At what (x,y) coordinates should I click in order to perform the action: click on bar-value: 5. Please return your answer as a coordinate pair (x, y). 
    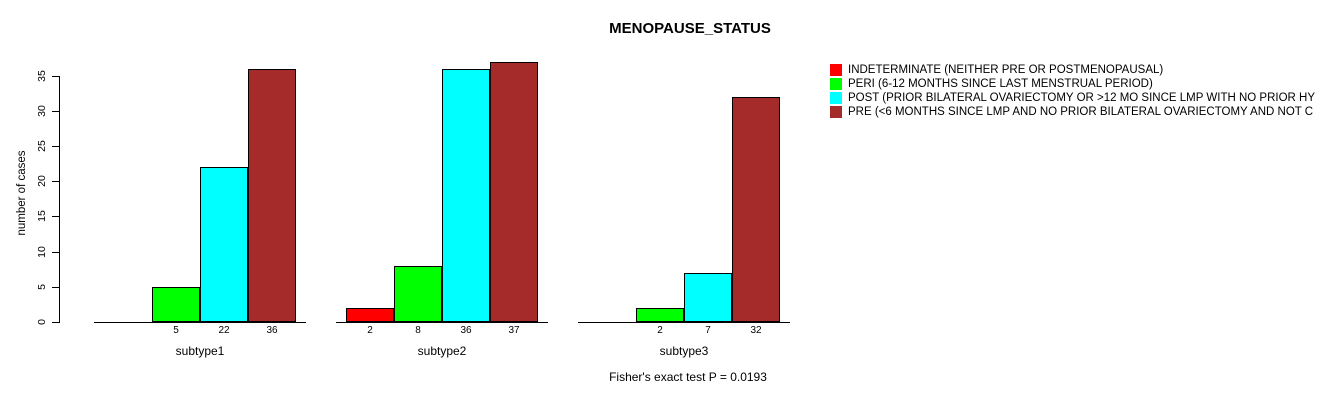
    Looking at the image, I should click on (176, 330).